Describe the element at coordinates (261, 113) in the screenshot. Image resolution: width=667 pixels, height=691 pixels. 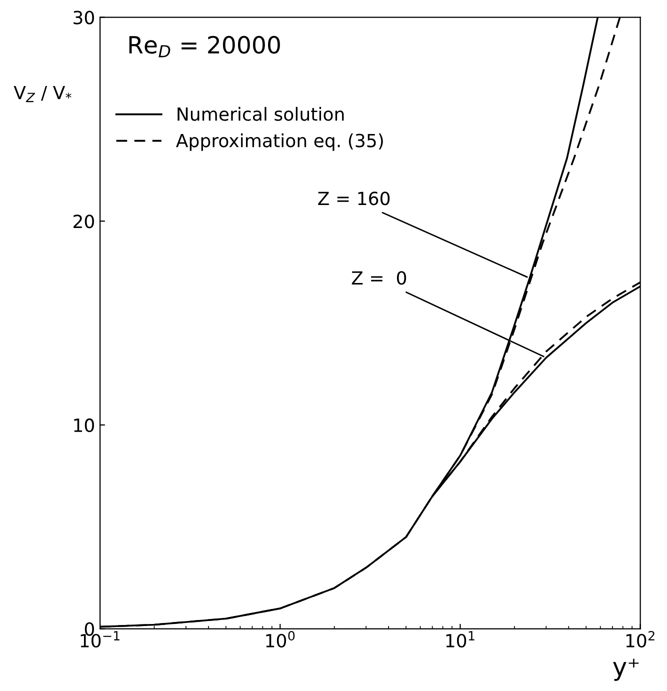
I see `legend-label: Numerical solution` at that location.